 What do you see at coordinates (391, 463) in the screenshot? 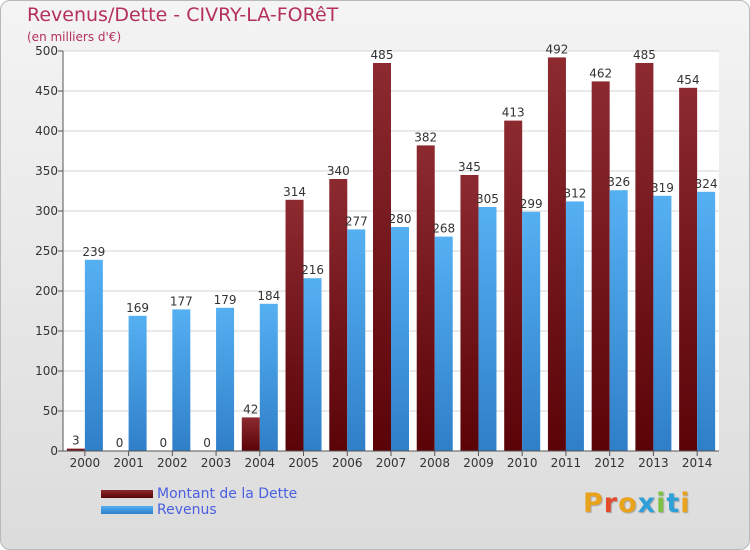
I see `x-tick-label: 2007` at bounding box center [391, 463].